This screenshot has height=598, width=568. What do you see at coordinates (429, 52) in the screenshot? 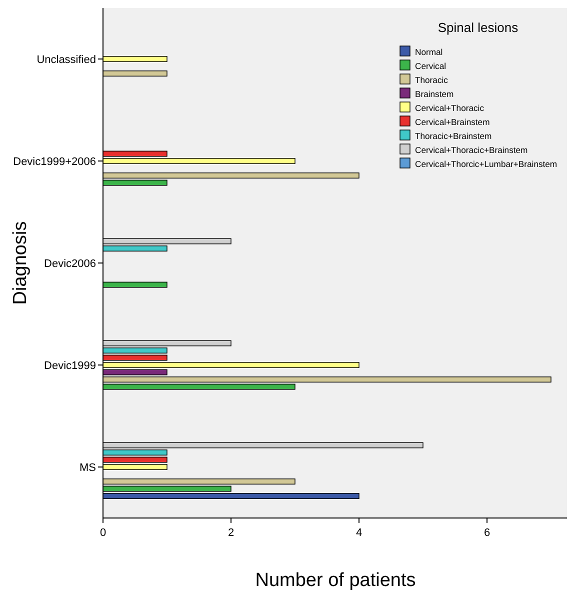
I see `legend-label: Normal` at bounding box center [429, 52].